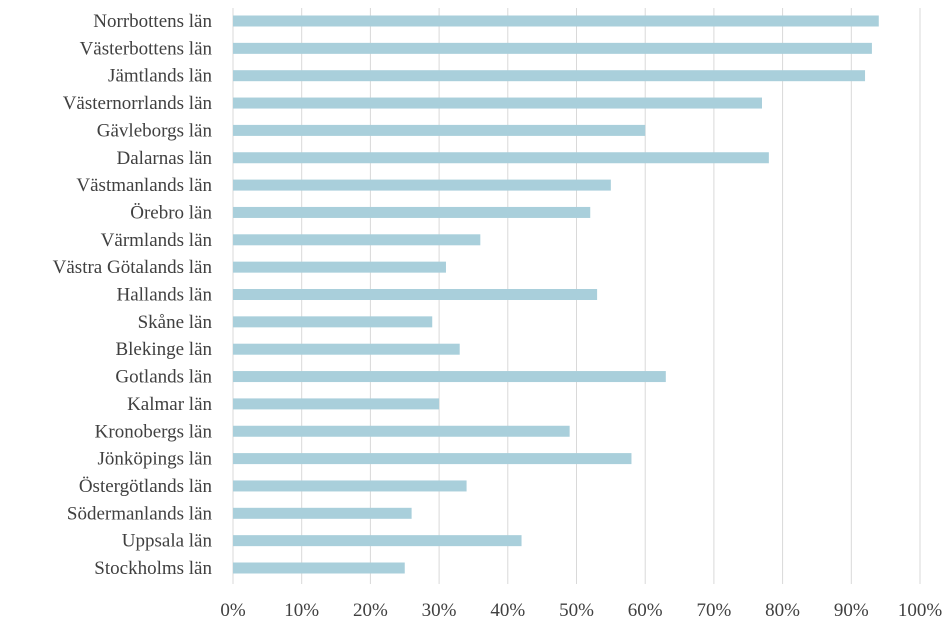  I want to click on category-label: Blekinge län, so click(163, 349).